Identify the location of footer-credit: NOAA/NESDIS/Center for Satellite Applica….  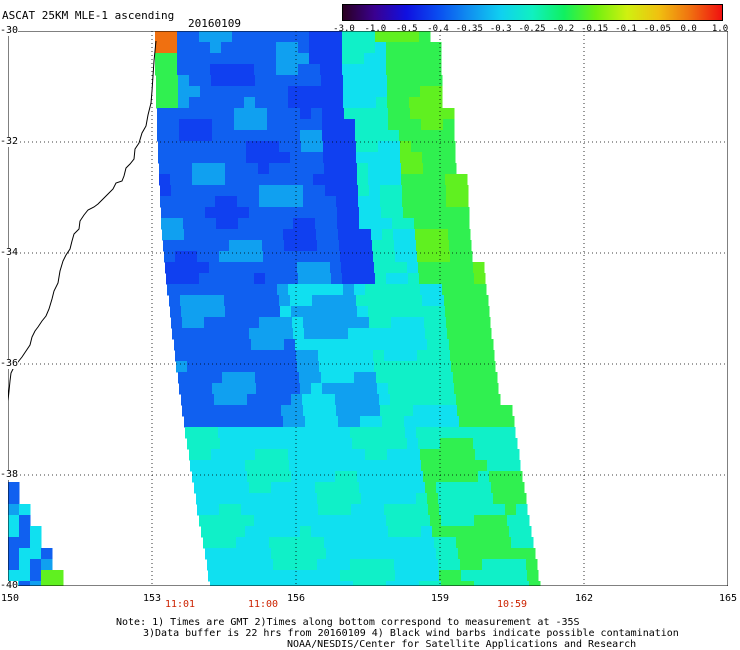
(462, 644).